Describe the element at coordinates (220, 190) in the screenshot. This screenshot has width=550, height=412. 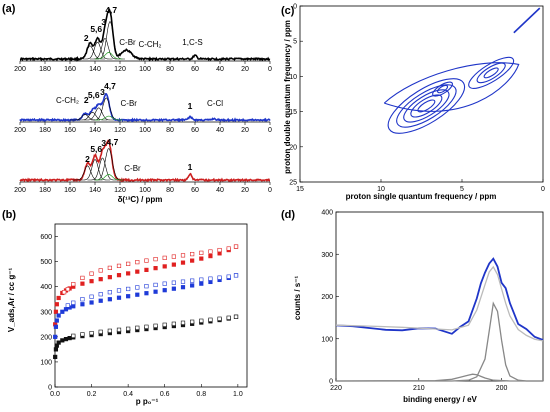
I see `panel-a-tick-label-2-8: 40` at that location.